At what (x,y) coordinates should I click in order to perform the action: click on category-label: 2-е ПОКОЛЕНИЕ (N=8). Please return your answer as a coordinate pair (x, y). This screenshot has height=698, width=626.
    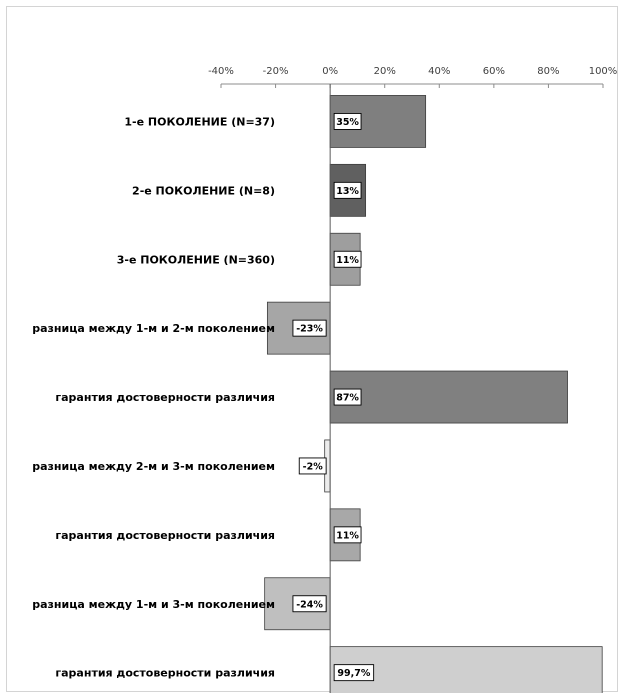
    Looking at the image, I should click on (203, 190).